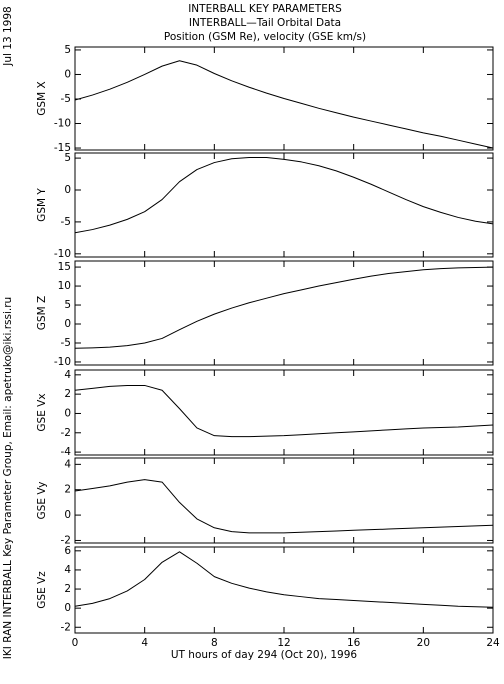 This screenshot has width=504, height=684. I want to click on y-tick-label: 6, so click(67, 551).